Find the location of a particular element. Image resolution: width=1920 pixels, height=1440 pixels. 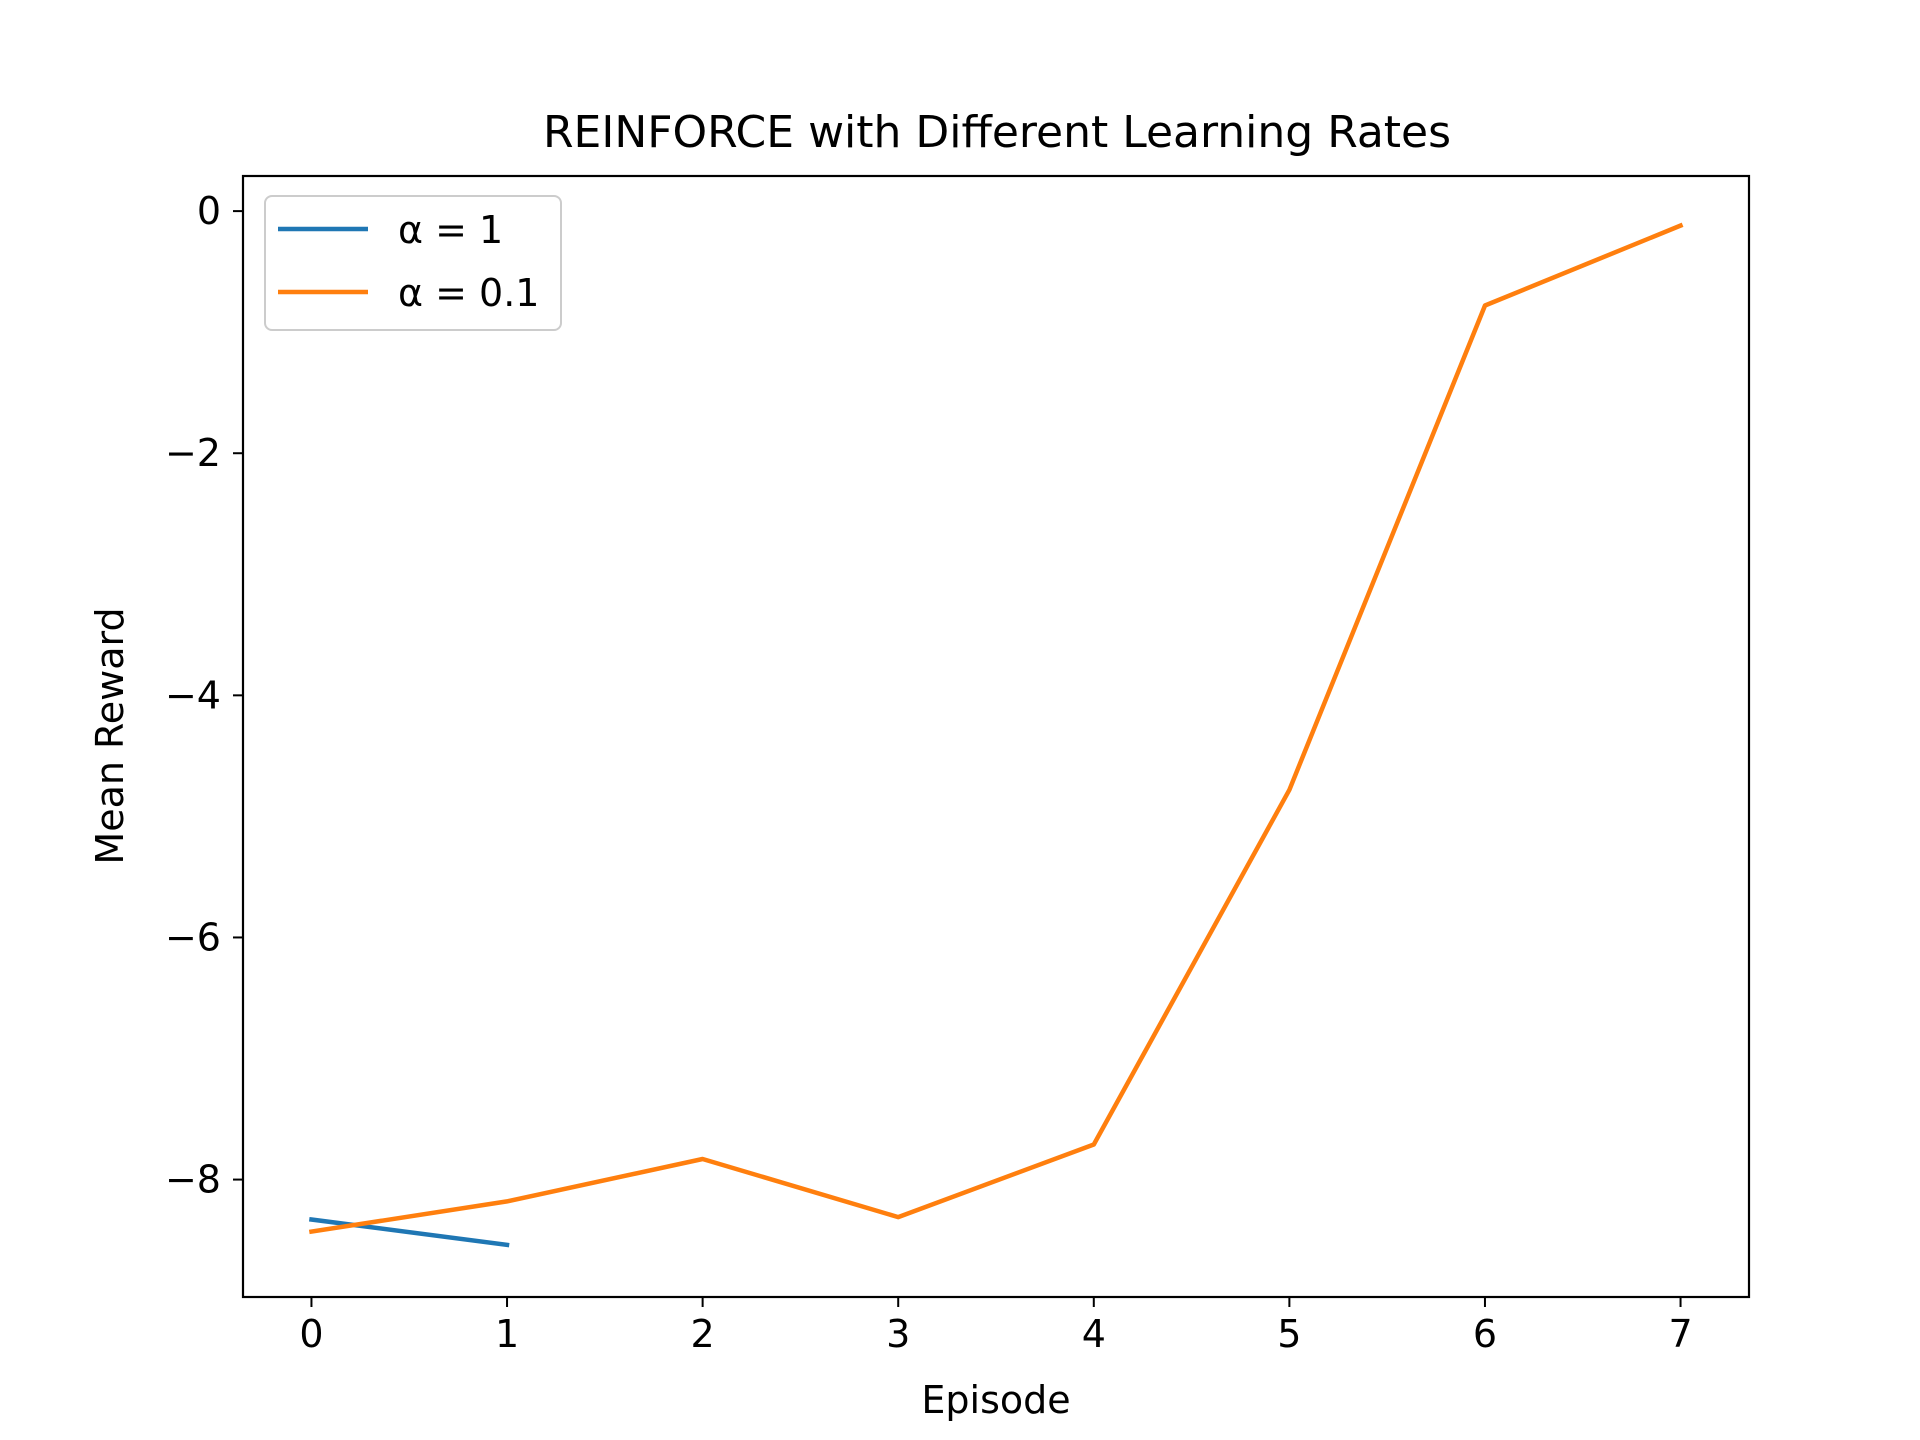

x-tick-label-1: 1 is located at coordinates (507, 1334).